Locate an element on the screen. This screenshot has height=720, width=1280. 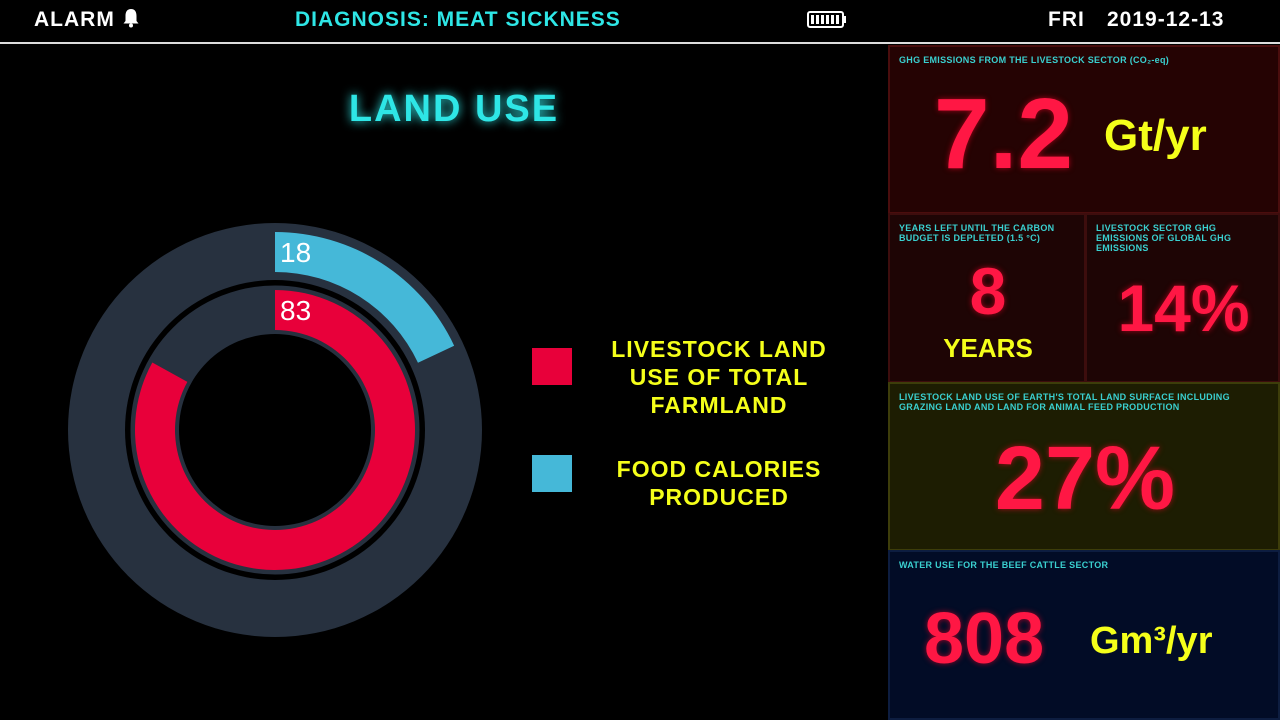
data-label: 18 is located at coordinates (295, 252).